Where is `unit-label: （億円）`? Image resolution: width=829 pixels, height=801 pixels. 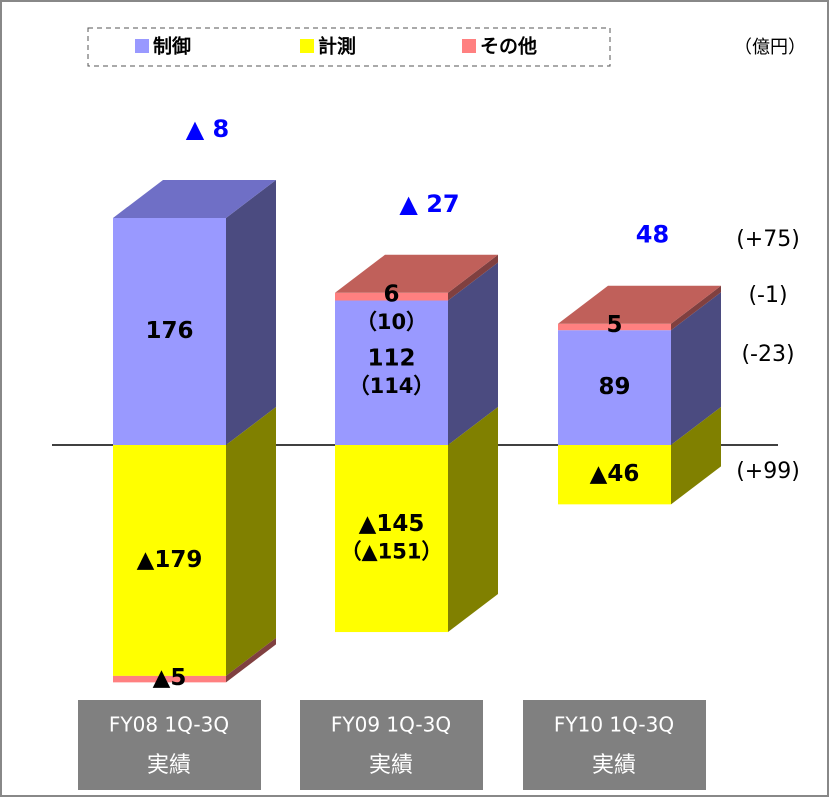 unit-label: （億円） is located at coordinates (770, 47).